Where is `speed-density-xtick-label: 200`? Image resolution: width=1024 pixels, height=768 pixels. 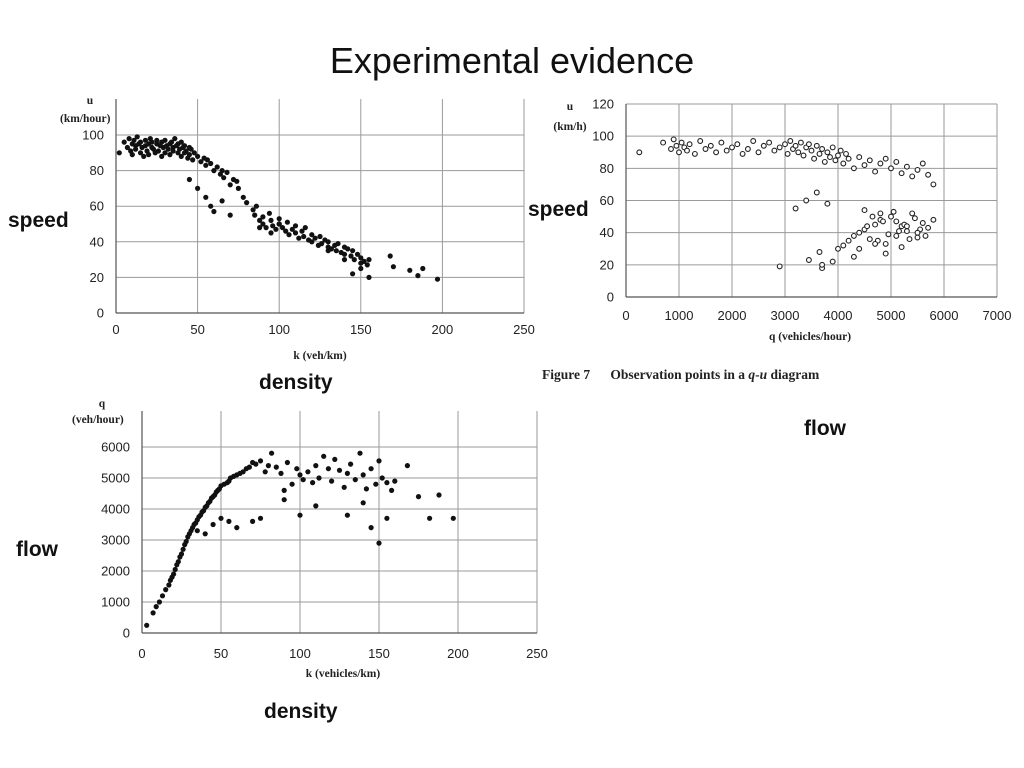
speed-density-xtick-label: 200 is located at coordinates (443, 329).